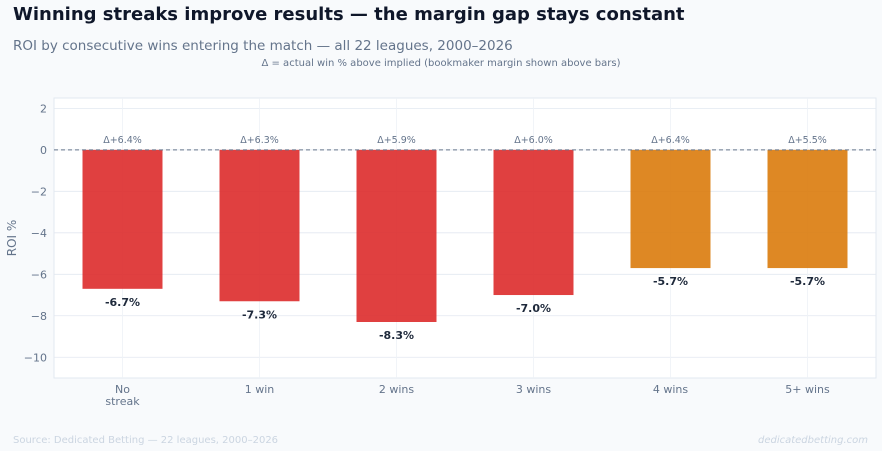  Describe the element at coordinates (259, 314) in the screenshot. I see `bar-value-label: -7.3%` at that location.